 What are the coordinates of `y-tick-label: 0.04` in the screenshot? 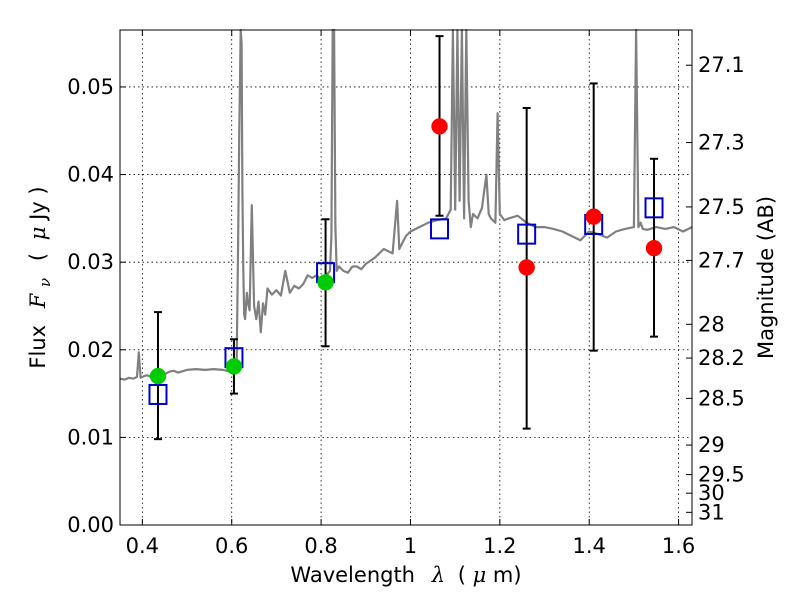 It's located at (90, 175).